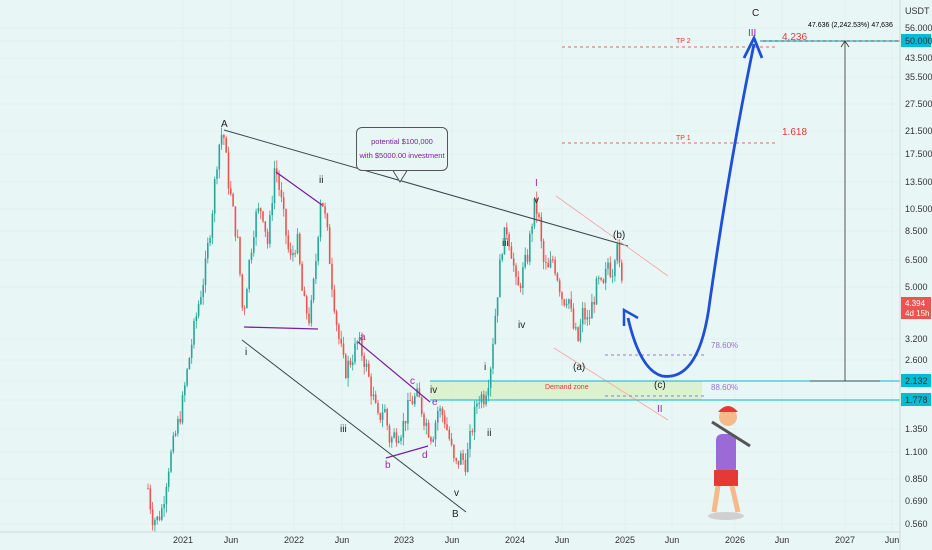 Image resolution: width=932 pixels, height=550 pixels. I want to click on pink-channel-bottom, so click(611, 384).